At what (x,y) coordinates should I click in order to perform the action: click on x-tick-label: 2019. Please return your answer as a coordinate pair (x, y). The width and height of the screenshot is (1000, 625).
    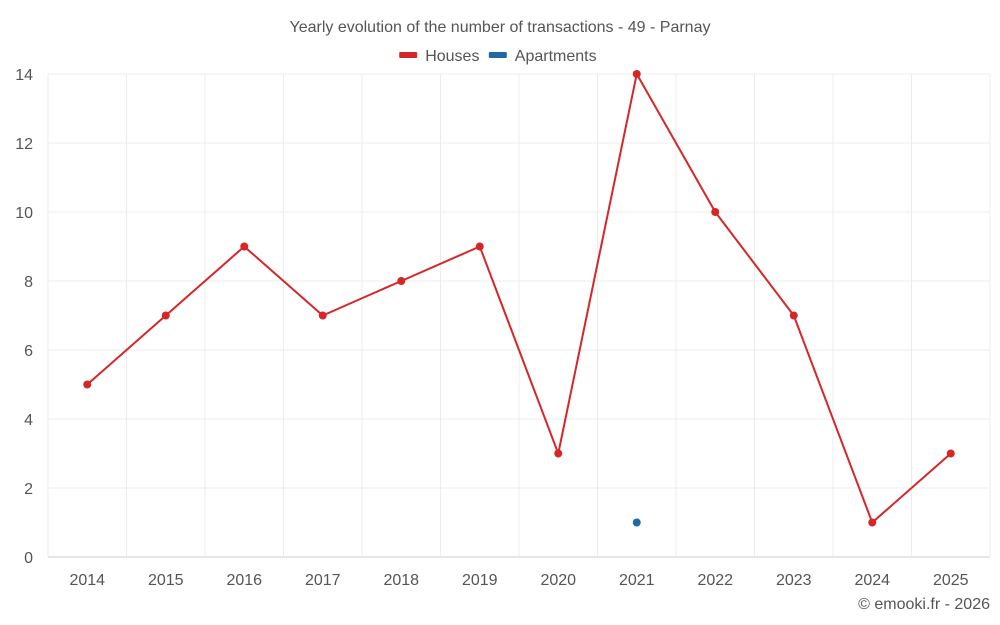
    Looking at the image, I should click on (480, 580).